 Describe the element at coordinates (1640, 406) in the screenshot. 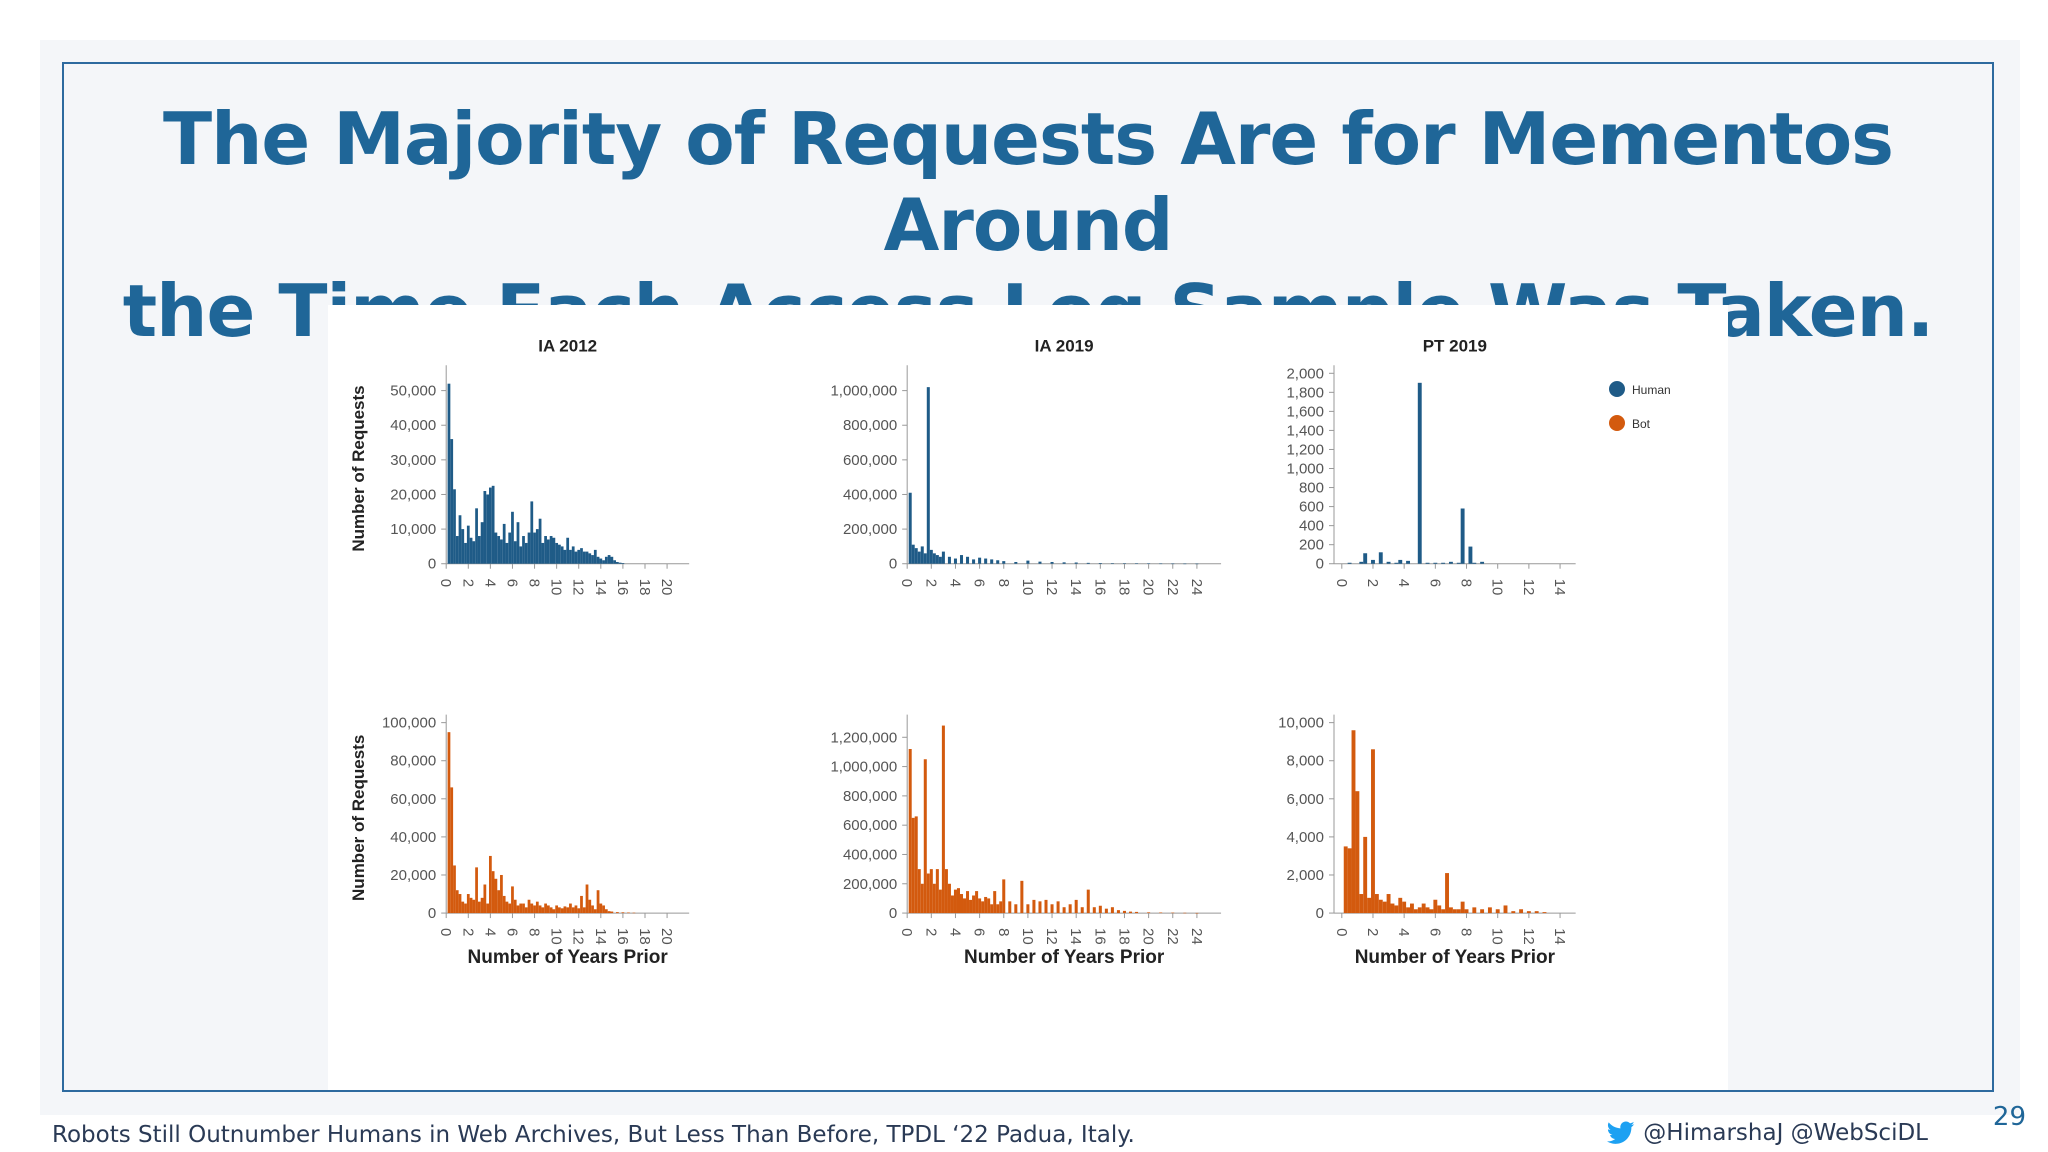

I see `legend: Human Bot` at that location.